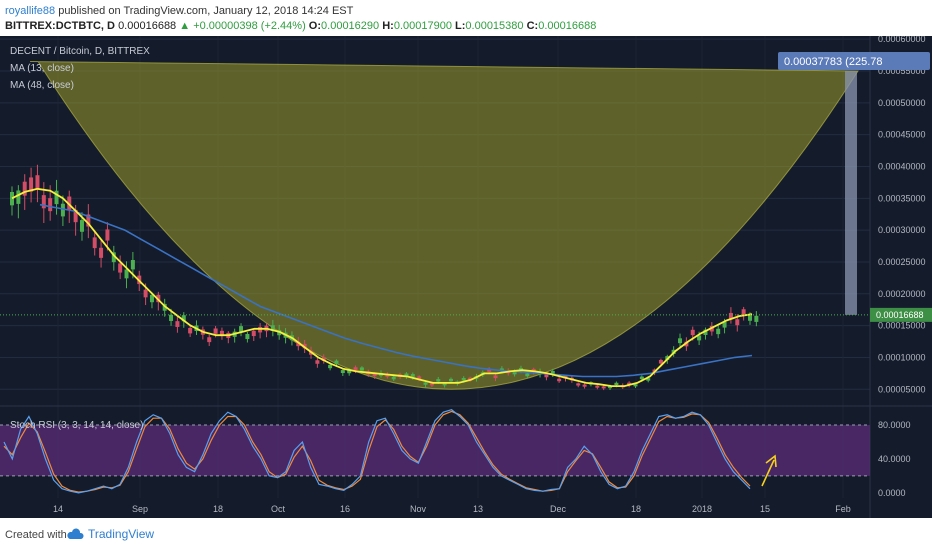  Describe the element at coordinates (315, 26) in the screenshot. I see `open-label: O:` at that location.